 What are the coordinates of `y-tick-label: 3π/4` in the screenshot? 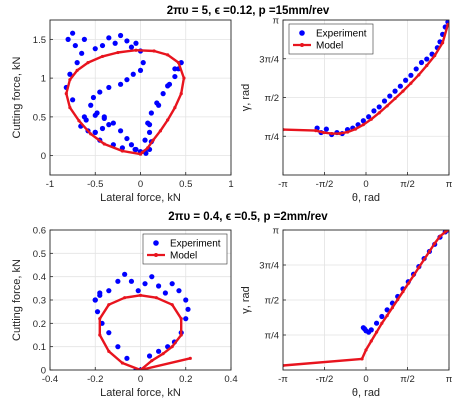 It's located at (269, 266).